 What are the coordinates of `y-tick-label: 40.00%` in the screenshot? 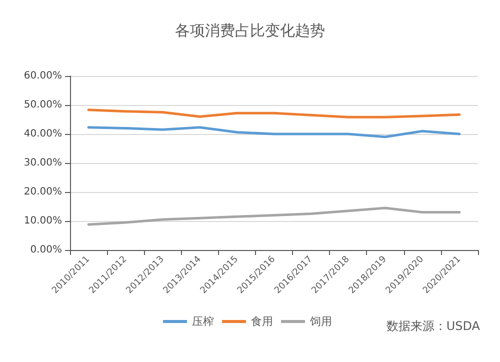 It's located at (43, 134).